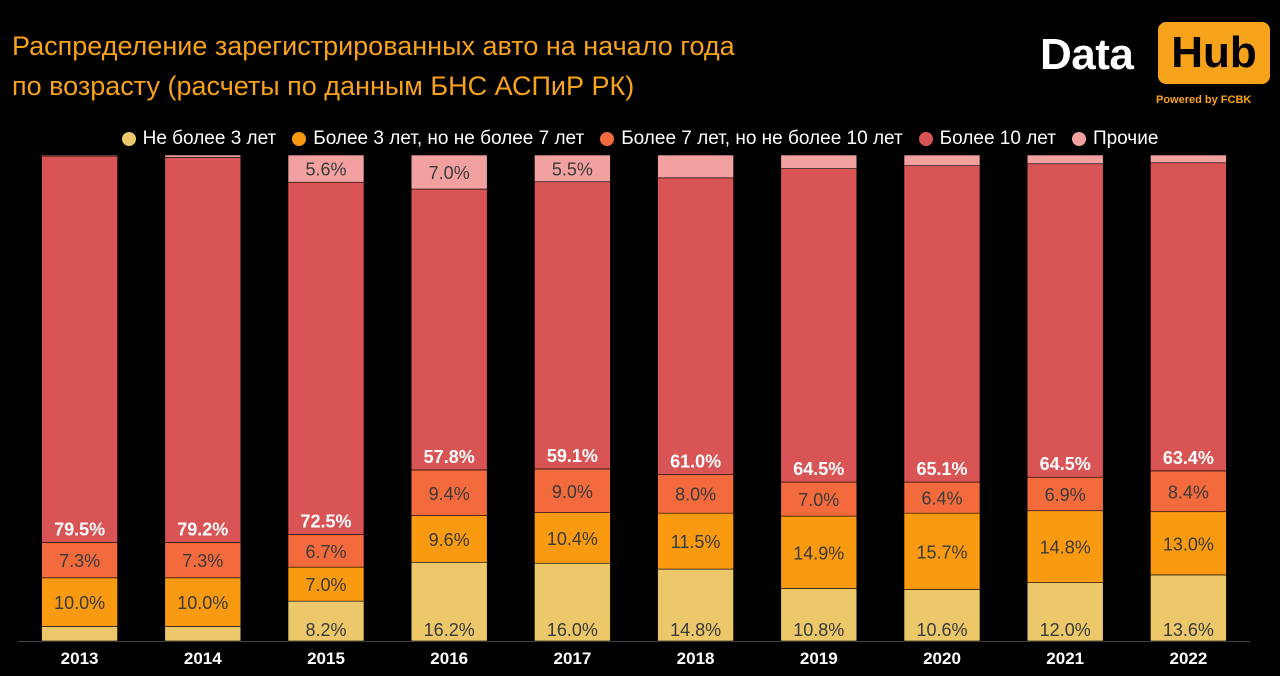 This screenshot has height=676, width=1280. I want to click on legend-item-1: Более 3 лет, но не более 7 лет, so click(438, 139).